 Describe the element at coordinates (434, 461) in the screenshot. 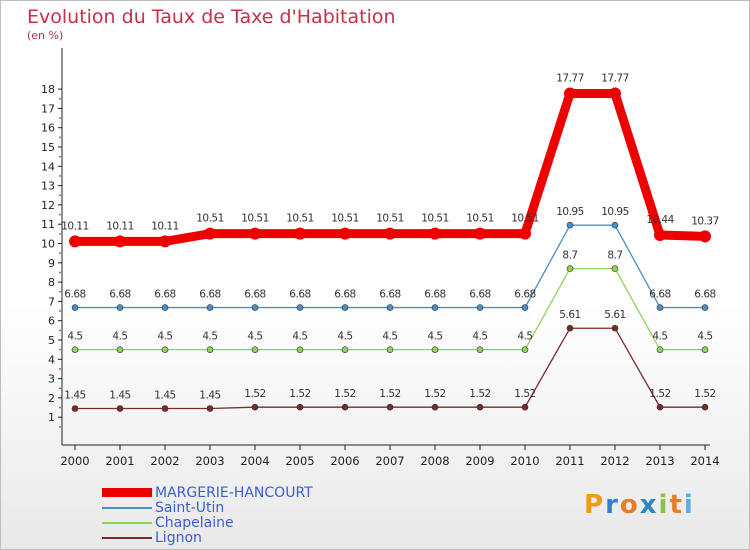

I see `x-tick-label: 2008` at that location.